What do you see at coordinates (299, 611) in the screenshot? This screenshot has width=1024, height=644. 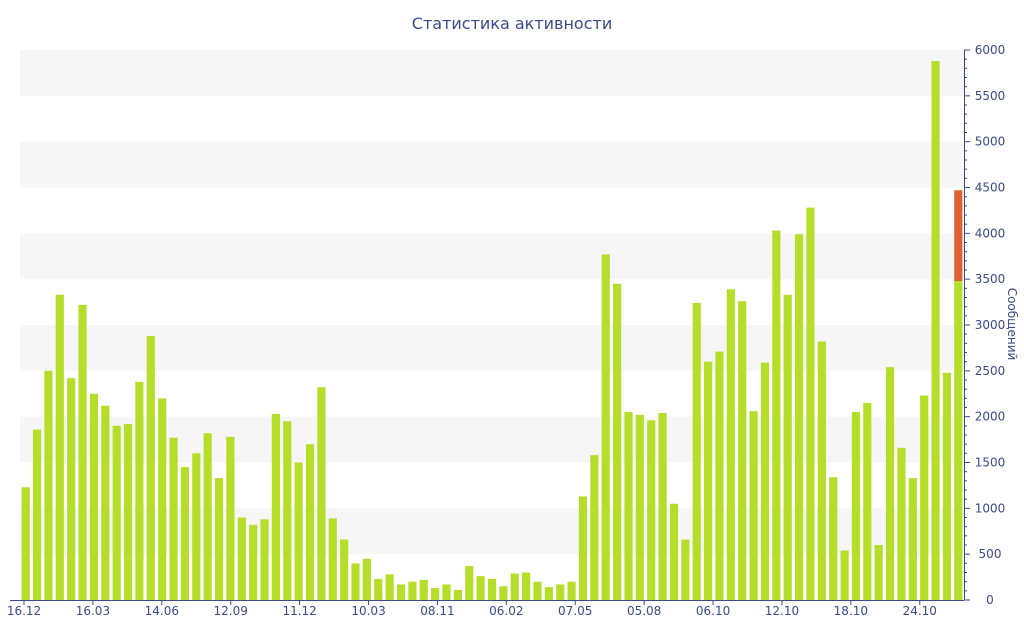 I see `x-tick-label: 11.12` at bounding box center [299, 611].